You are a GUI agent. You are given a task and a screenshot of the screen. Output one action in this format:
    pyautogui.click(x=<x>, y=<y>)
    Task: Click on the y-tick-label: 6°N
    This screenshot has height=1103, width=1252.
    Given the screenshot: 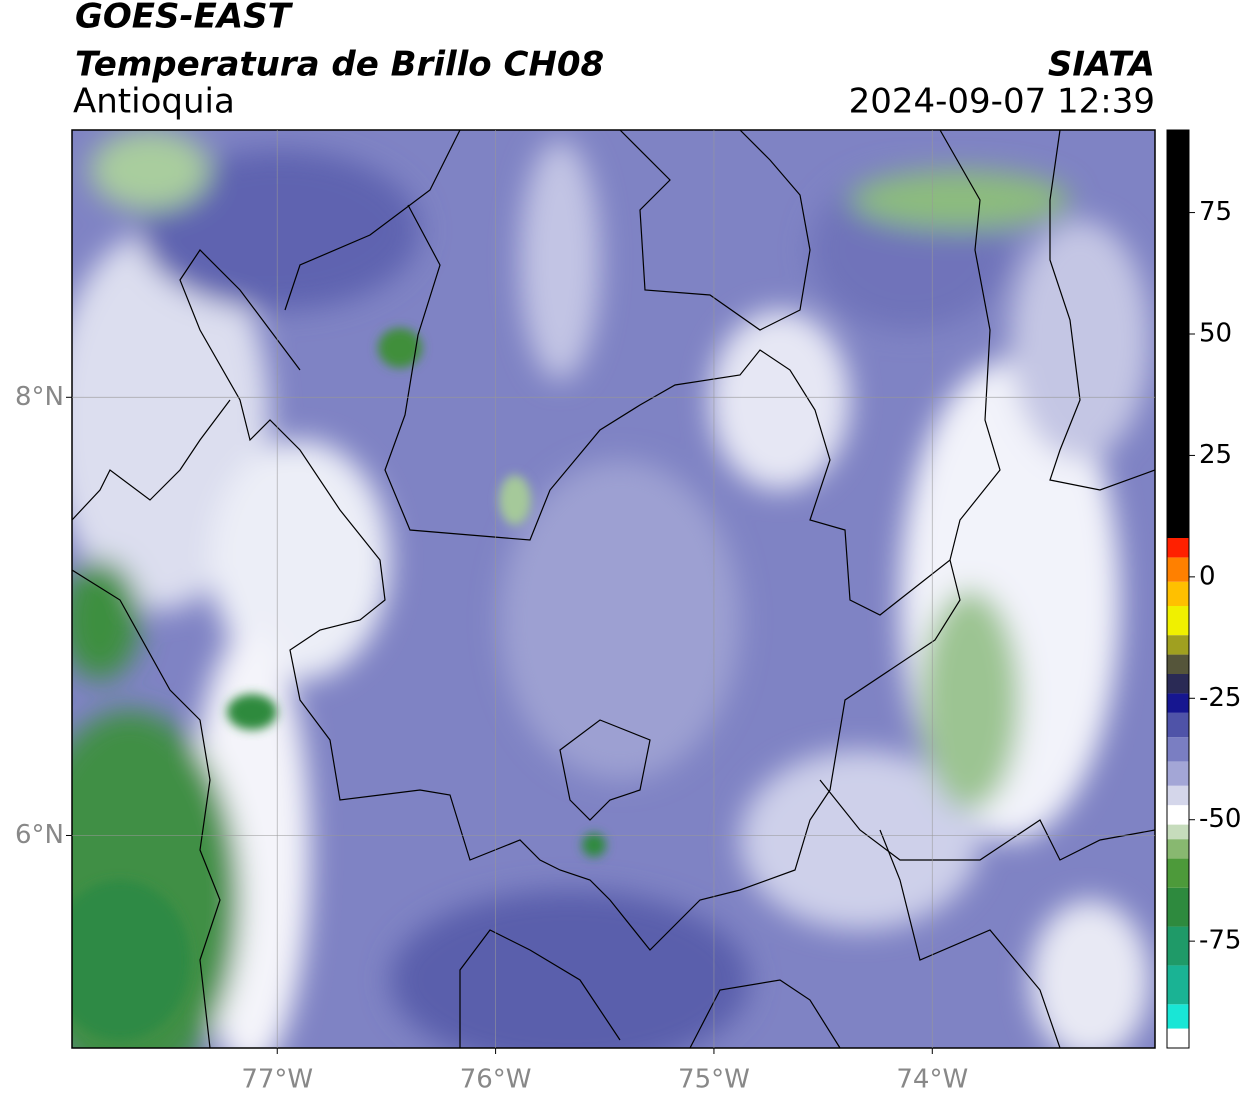 What is the action you would take?
    pyautogui.click(x=39, y=835)
    